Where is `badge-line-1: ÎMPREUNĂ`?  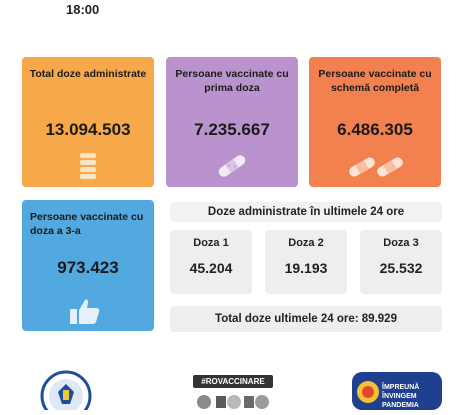 badge-line-1: ÎMPREUNĂ is located at coordinates (401, 387).